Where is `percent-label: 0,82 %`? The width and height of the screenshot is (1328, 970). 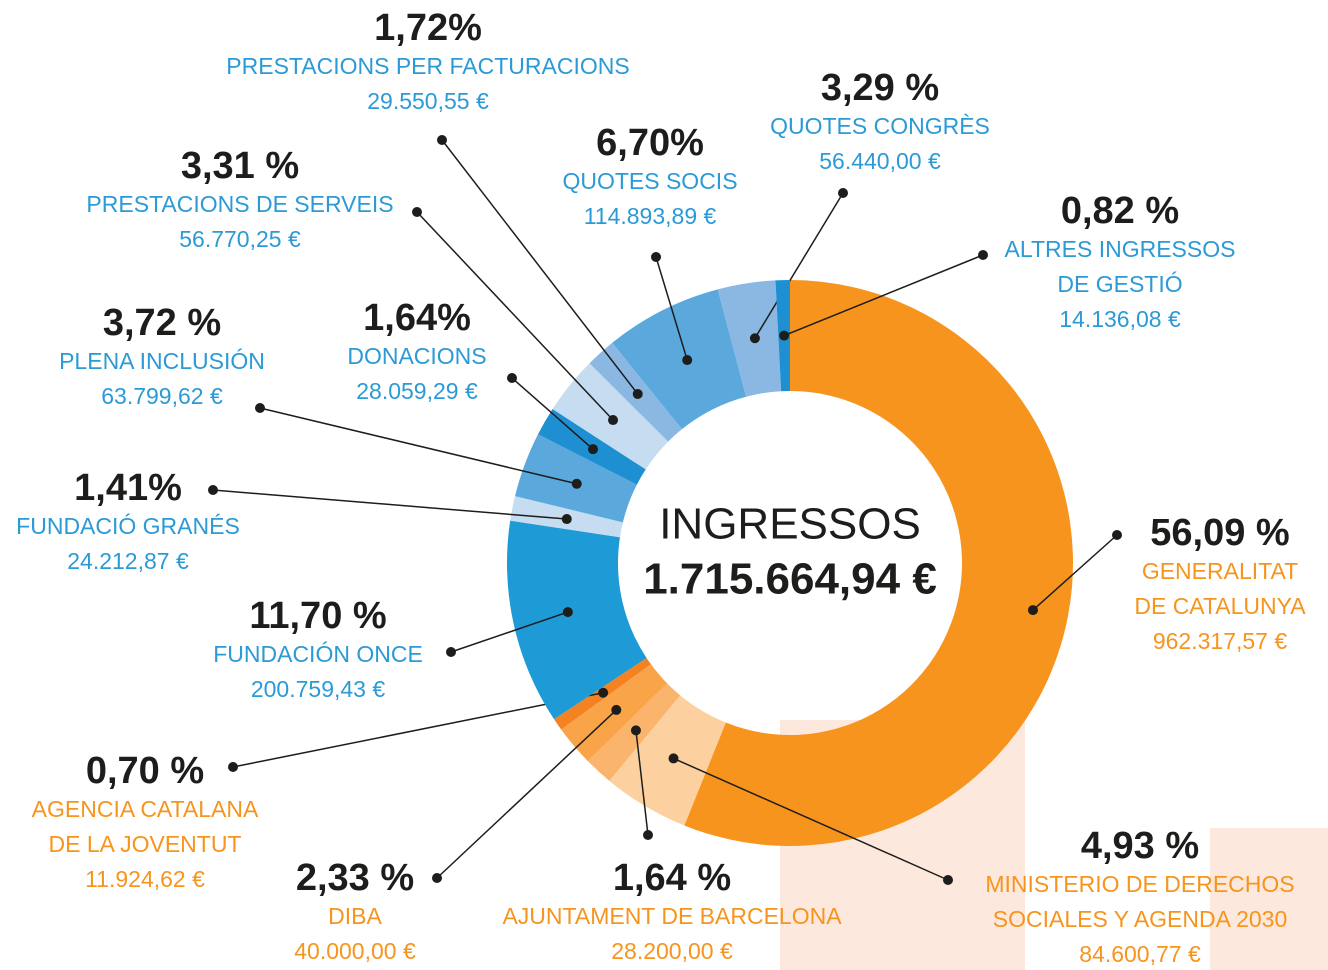
percent-label: 0,82 % is located at coordinates (1120, 211).